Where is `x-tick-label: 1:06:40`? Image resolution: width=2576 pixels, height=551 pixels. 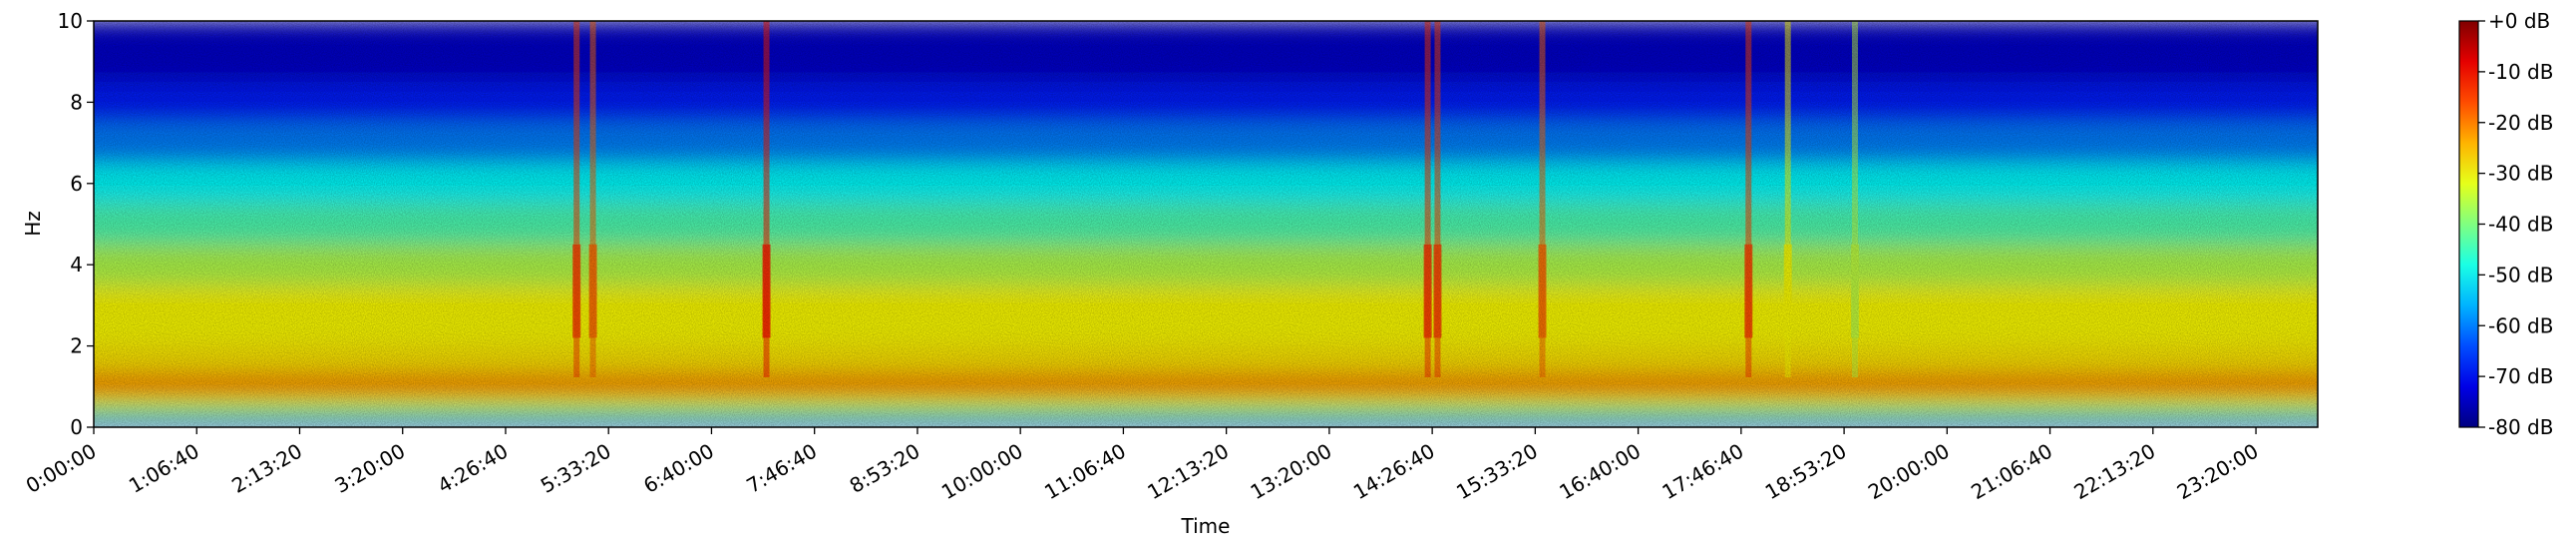 x-tick-label: 1:06:40 is located at coordinates (164, 468).